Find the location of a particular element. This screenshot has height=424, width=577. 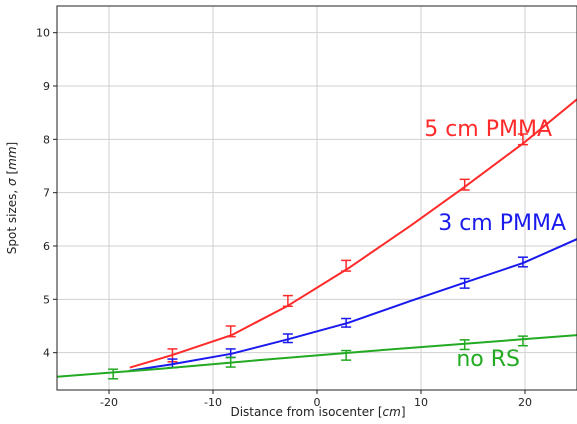

y-tick-label: 9 is located at coordinates (46, 86).